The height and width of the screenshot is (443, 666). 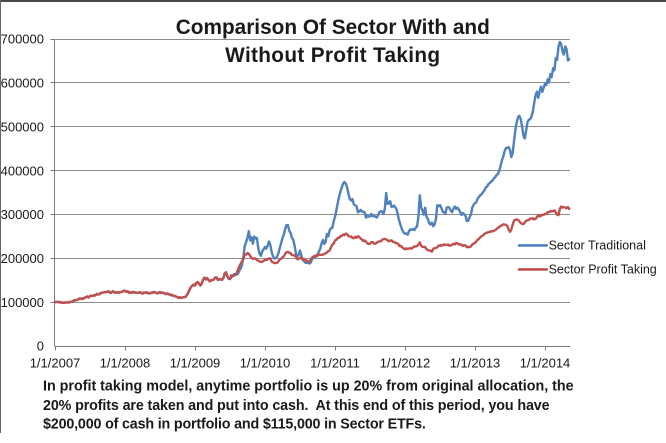 What do you see at coordinates (22, 39) in the screenshot?
I see `svg-text: 700000` at bounding box center [22, 39].